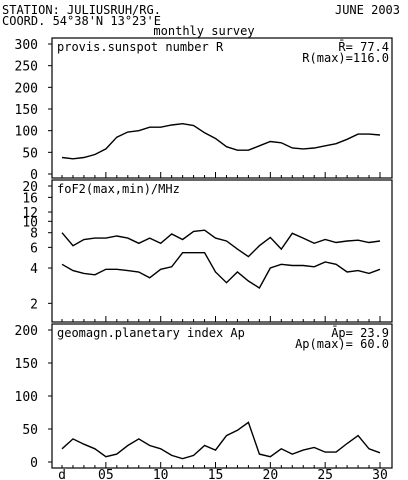 This screenshot has height=480, width=408. Describe the element at coordinates (30, 198) in the screenshot. I see `y-tick-label: 16` at that location.